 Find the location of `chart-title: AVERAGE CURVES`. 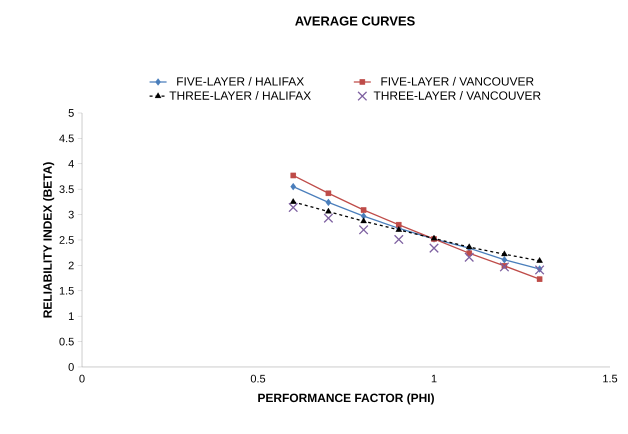

chart-title: AVERAGE CURVES is located at coordinates (355, 21).